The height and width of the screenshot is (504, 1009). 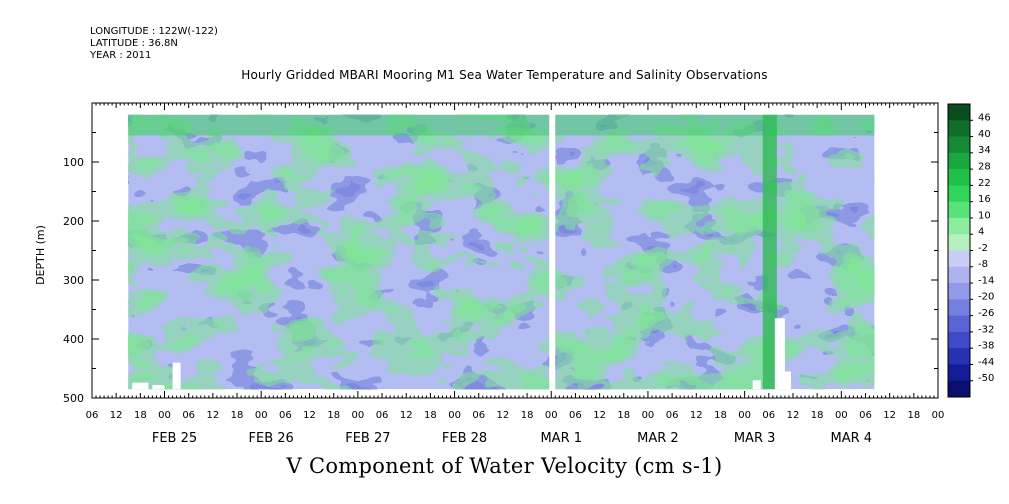 I want to click on colorbar-label: -38, so click(x=986, y=346).